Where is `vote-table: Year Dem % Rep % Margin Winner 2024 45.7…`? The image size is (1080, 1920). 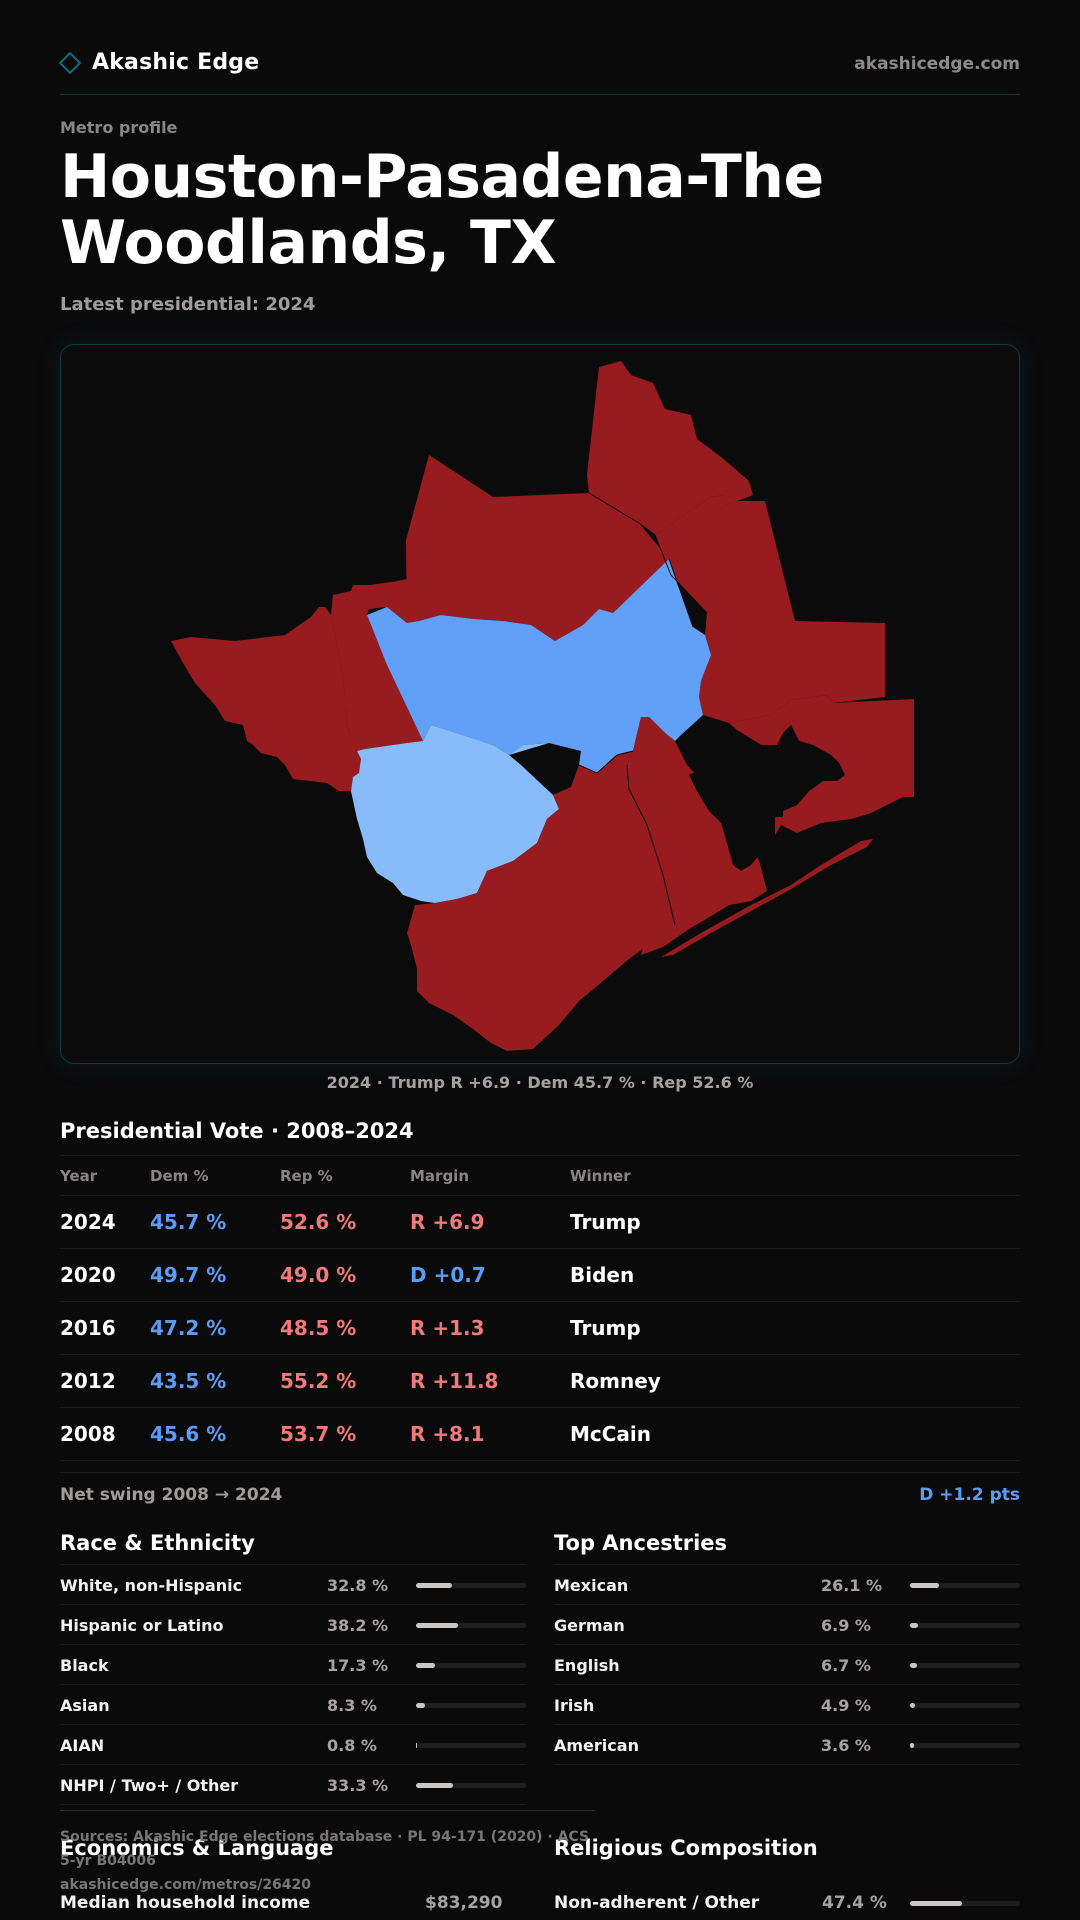 vote-table: Year Dem % Rep % Margin Winner 2024 45.7… is located at coordinates (540, 1308).